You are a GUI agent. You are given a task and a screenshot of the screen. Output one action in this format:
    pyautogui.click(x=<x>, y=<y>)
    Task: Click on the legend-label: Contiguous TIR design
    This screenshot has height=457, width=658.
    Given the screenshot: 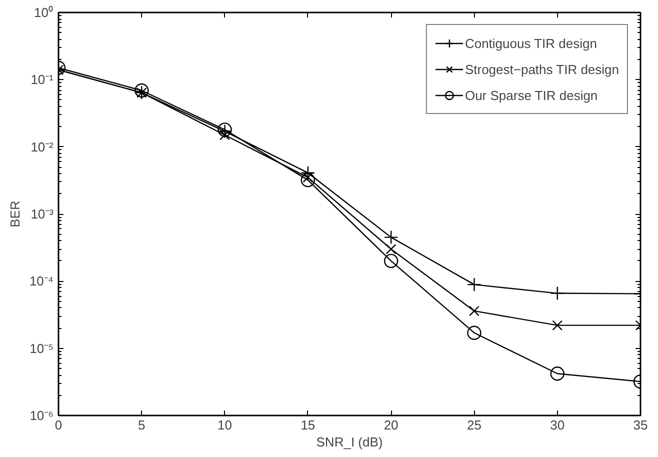 What is the action you would take?
    pyautogui.click(x=530, y=43)
    